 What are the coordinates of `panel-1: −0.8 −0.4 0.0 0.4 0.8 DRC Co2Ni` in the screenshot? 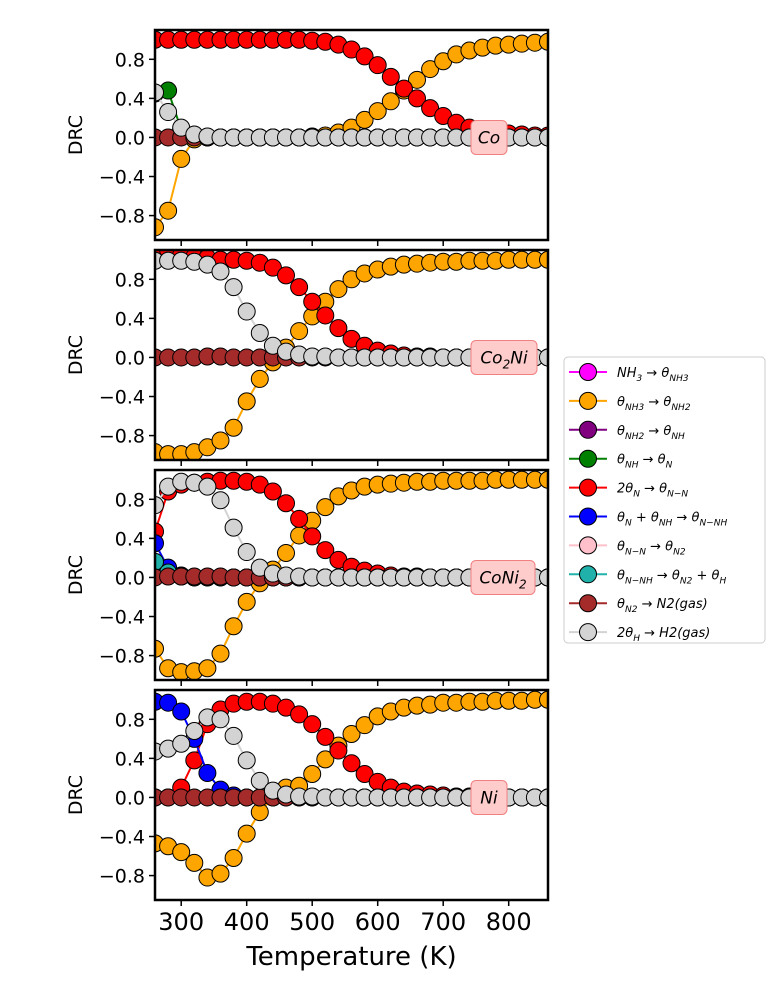 It's located at (307, 357).